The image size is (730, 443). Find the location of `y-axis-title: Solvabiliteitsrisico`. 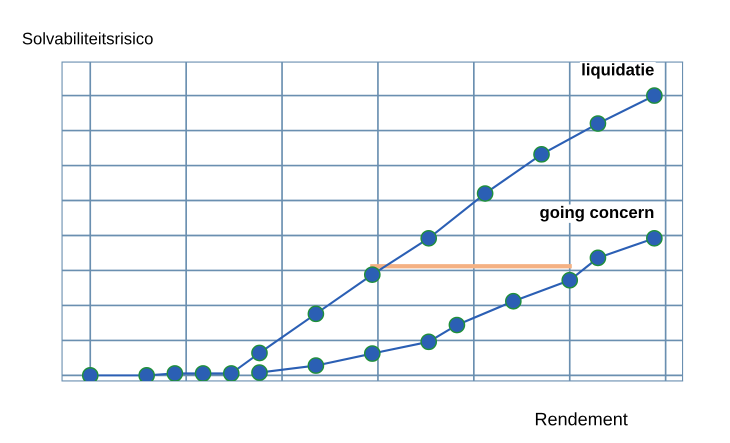

y-axis-title: Solvabiliteitsrisico is located at coordinates (87, 38).